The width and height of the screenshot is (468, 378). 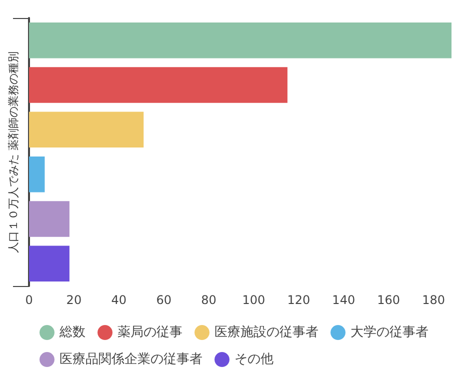 I want to click on x-tick-label: 80, so click(x=208, y=300).